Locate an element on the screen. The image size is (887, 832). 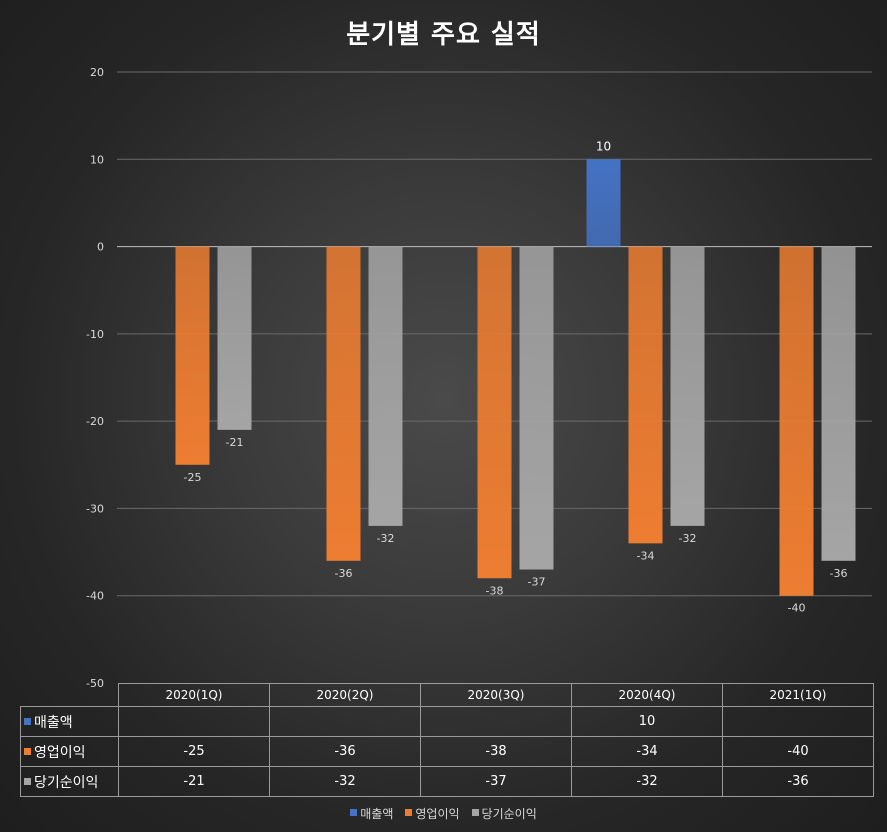
data-label: 10 is located at coordinates (603, 146).